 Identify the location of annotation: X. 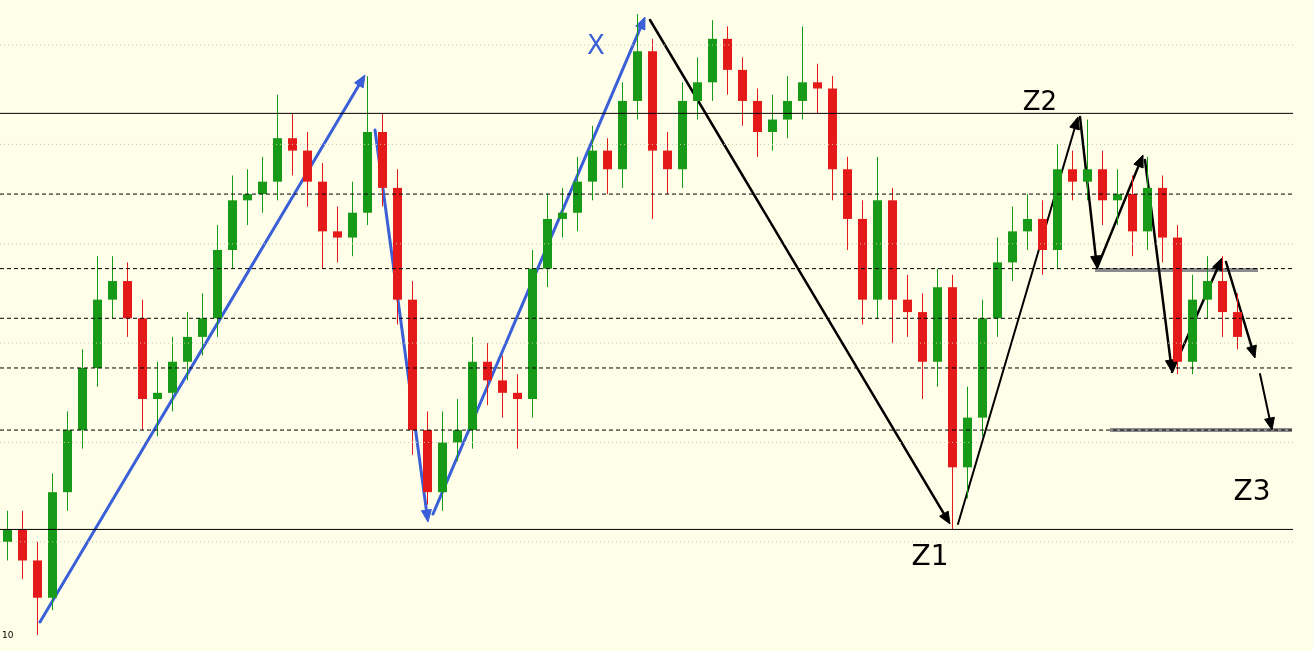
(596, 45).